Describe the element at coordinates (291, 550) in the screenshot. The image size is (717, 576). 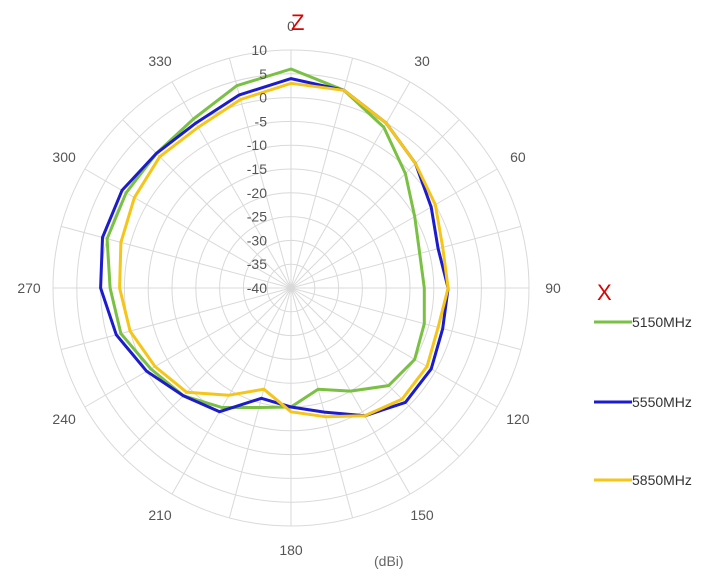
I see `angle-tick-label: 180` at that location.